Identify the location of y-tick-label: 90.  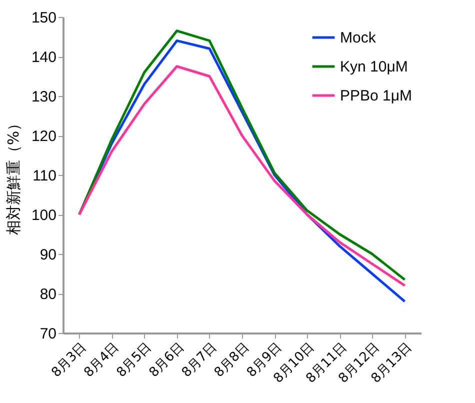
(48, 255).